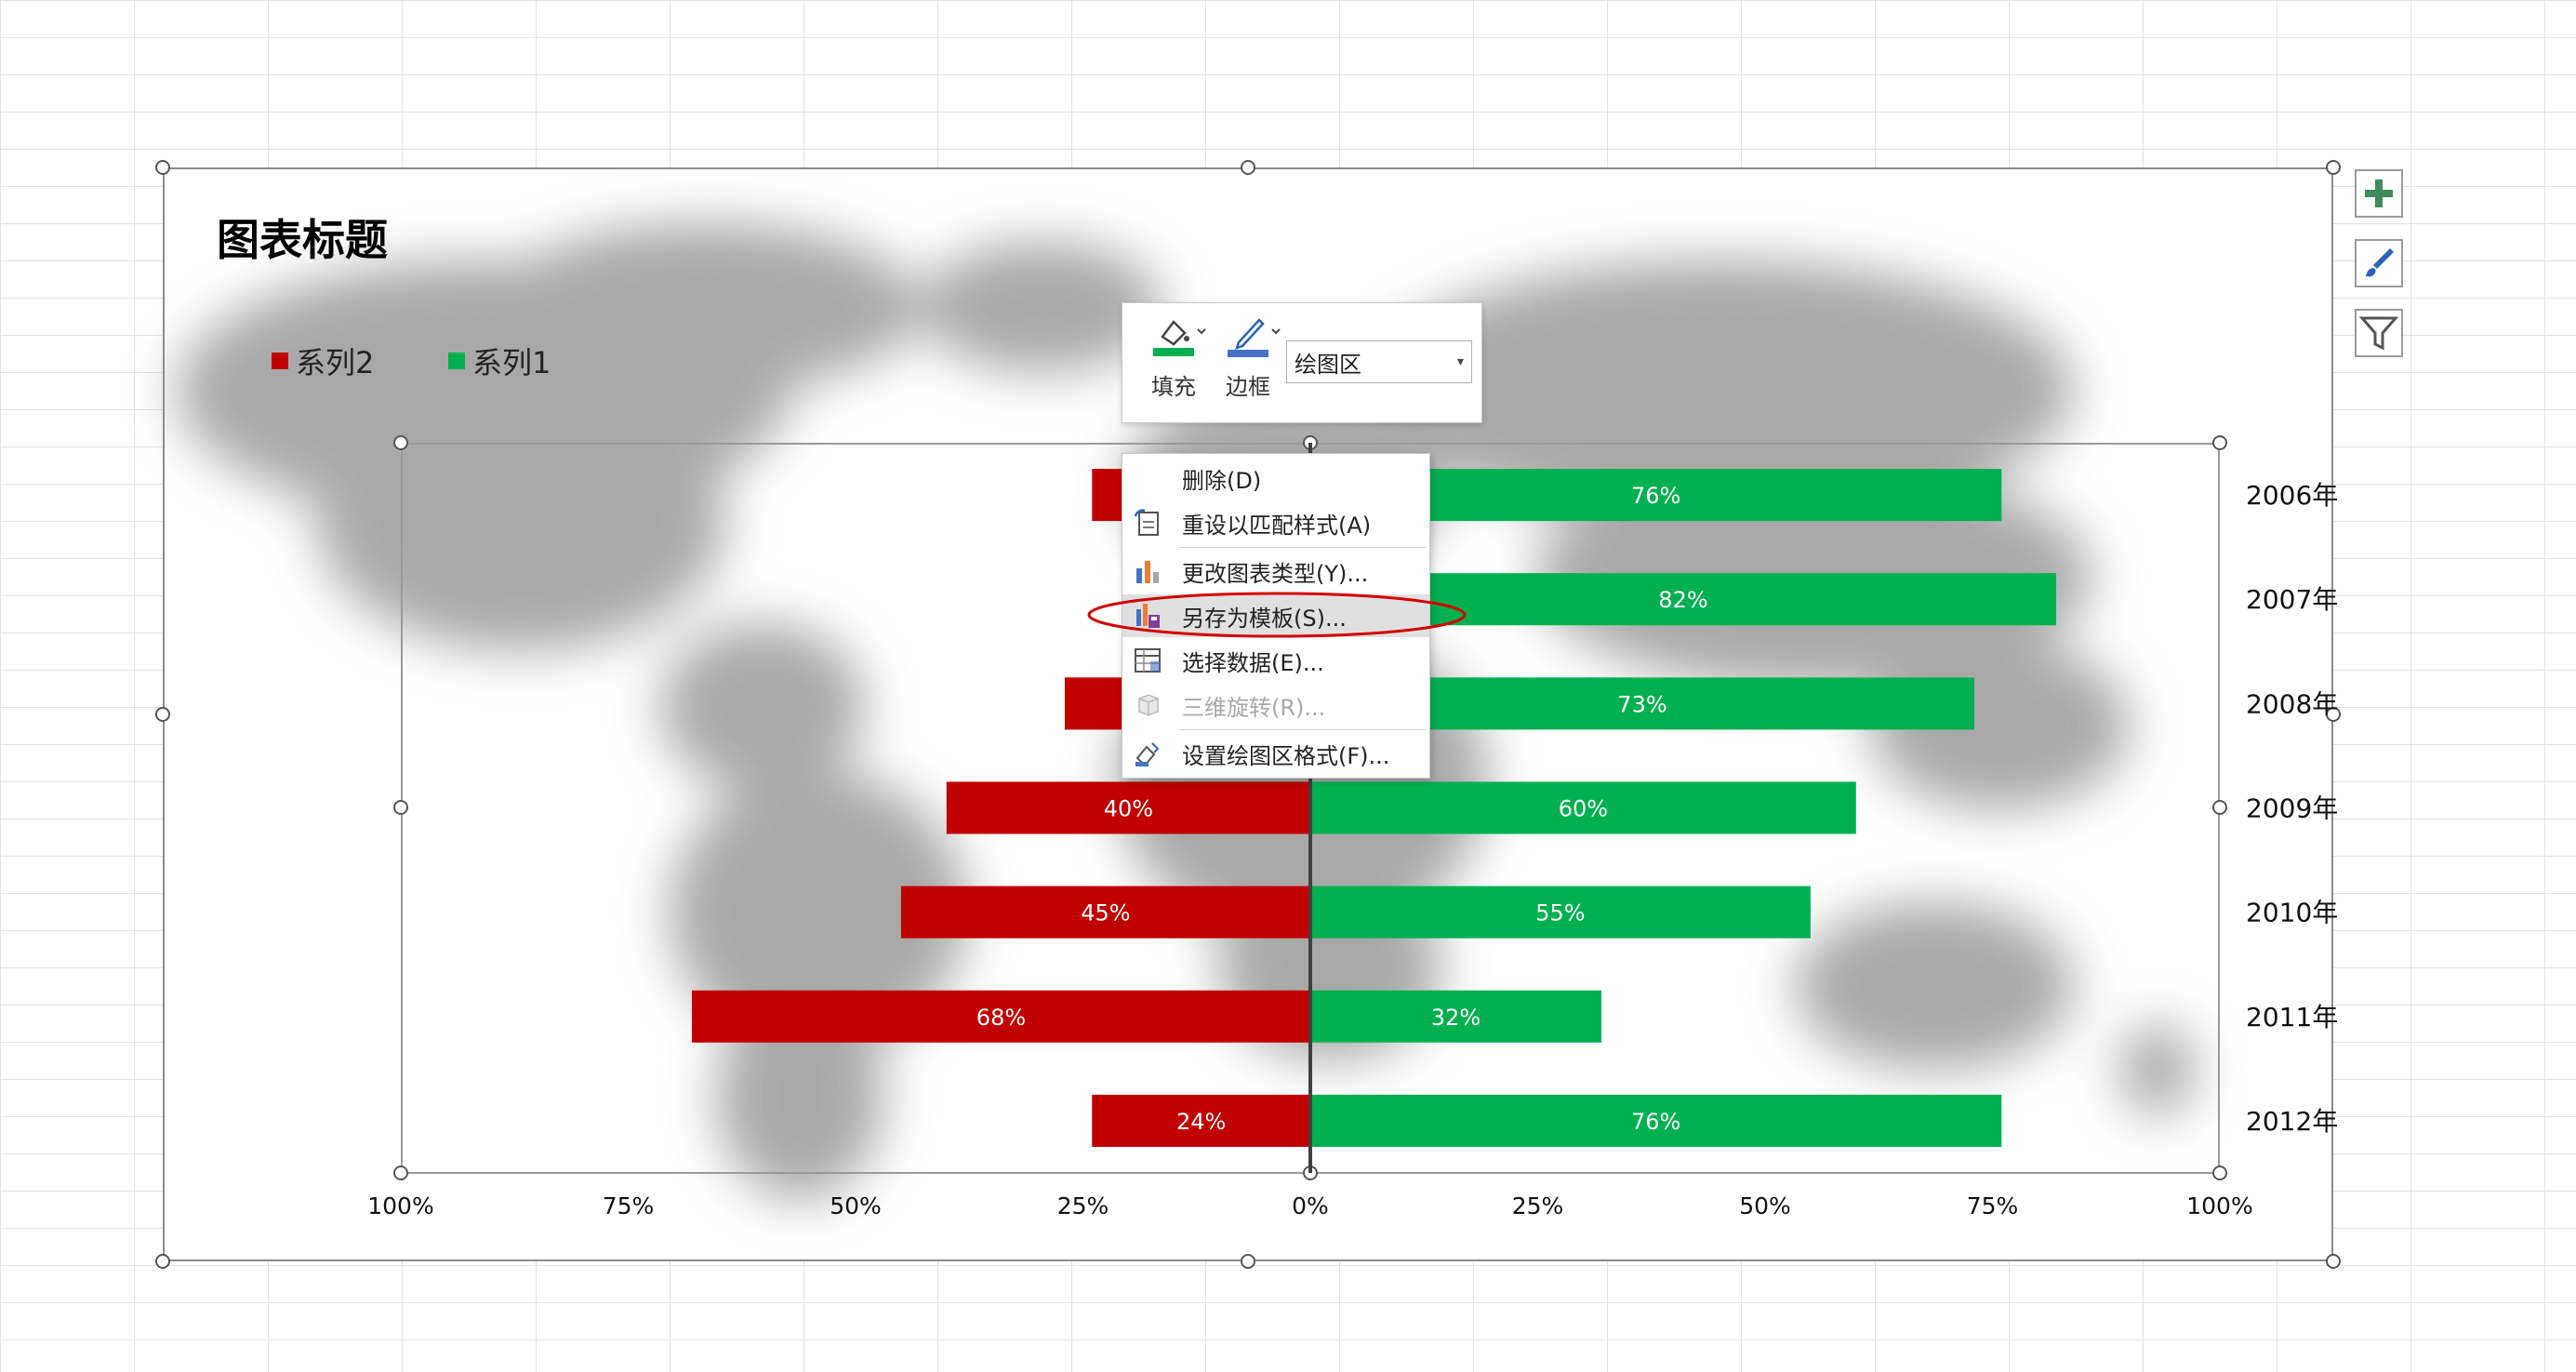 This screenshot has height=1372, width=2576. Describe the element at coordinates (400, 442) in the screenshot. I see `plot-resize-handle-top-left` at that location.